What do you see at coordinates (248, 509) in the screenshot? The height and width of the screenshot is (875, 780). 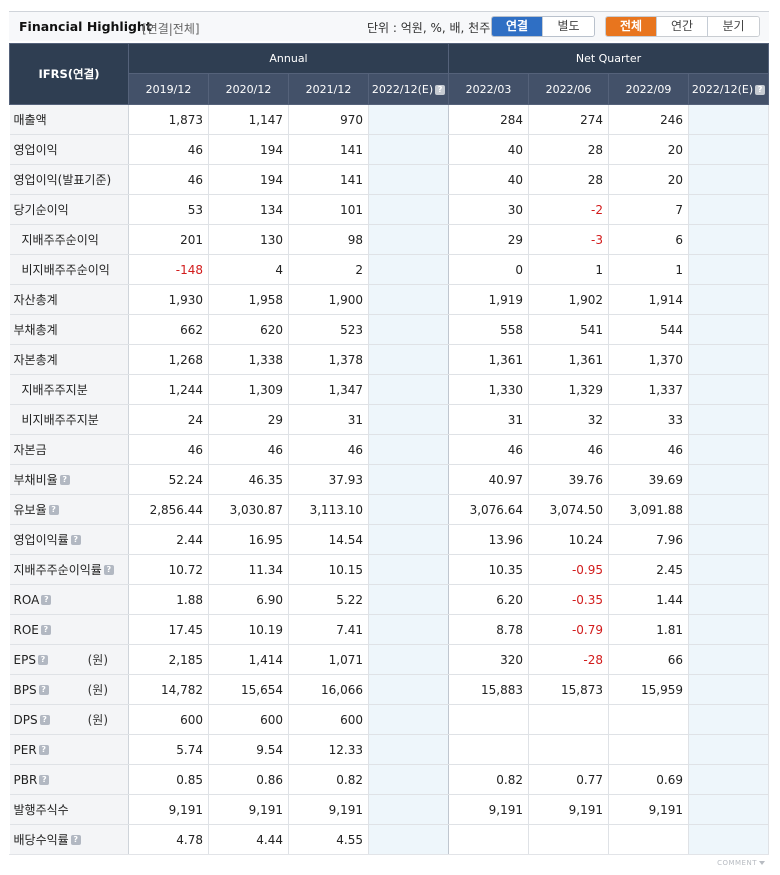 I see `table-cell: 3,030.87` at bounding box center [248, 509].